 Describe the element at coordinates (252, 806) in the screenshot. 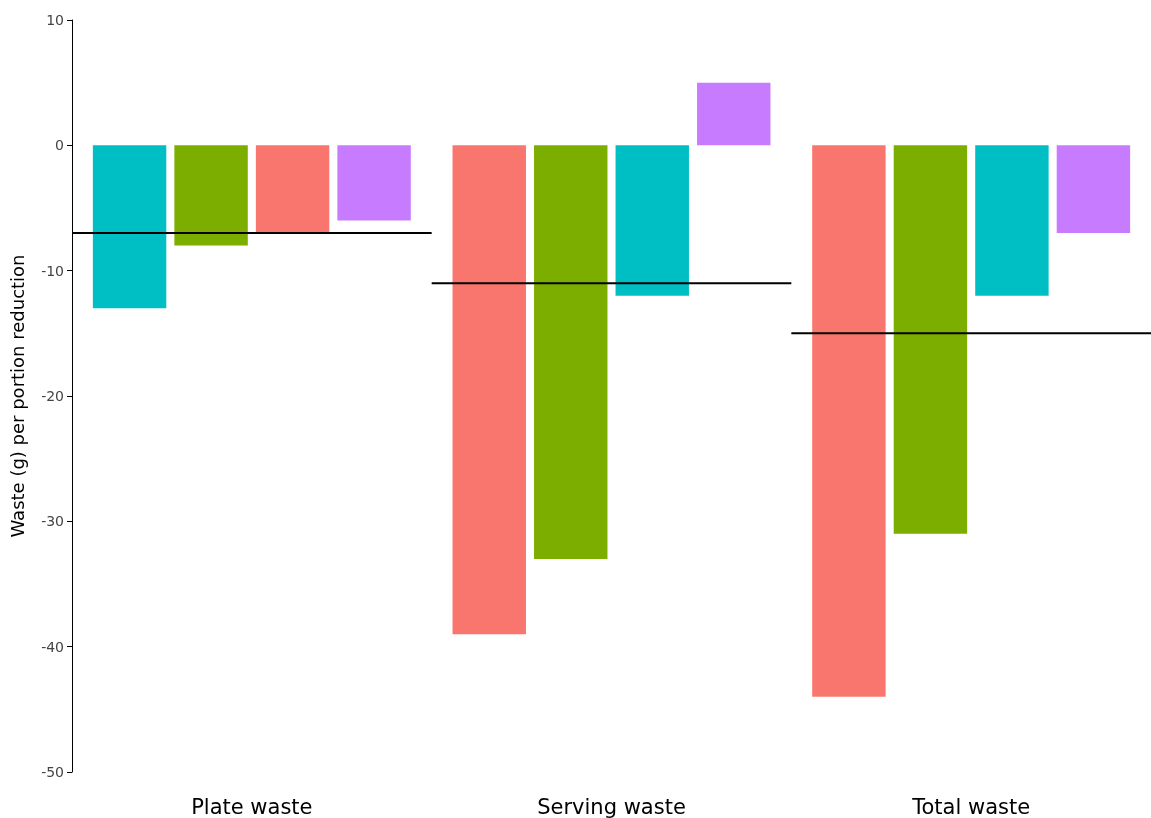

I see `x-tick-label: Plate waste` at that location.